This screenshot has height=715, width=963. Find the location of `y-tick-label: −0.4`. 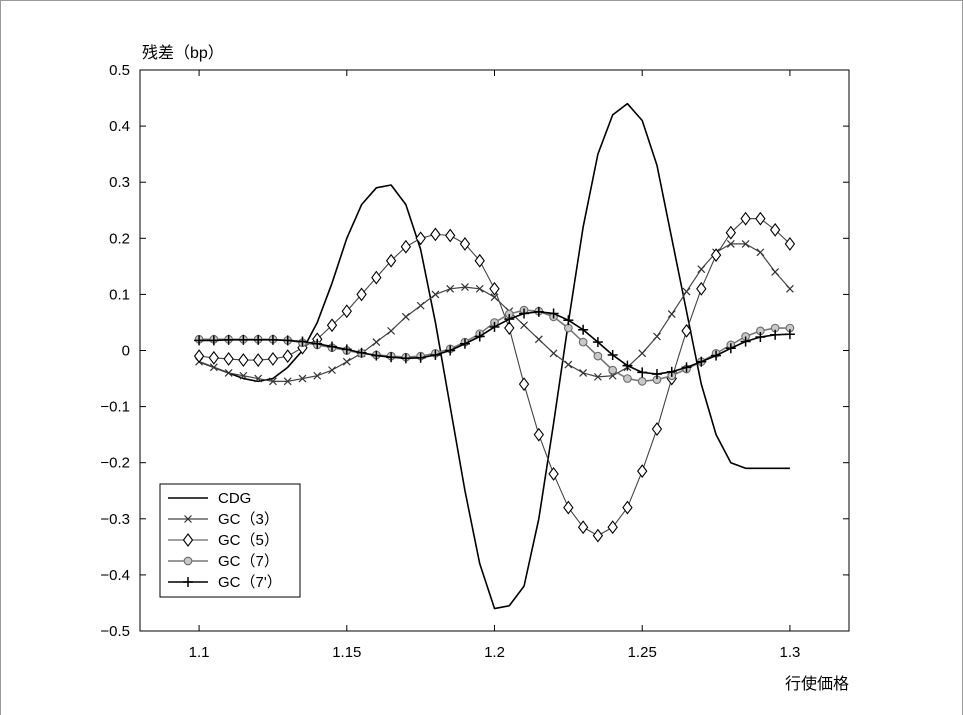

y-tick-label: −0.4 is located at coordinates (115, 575).